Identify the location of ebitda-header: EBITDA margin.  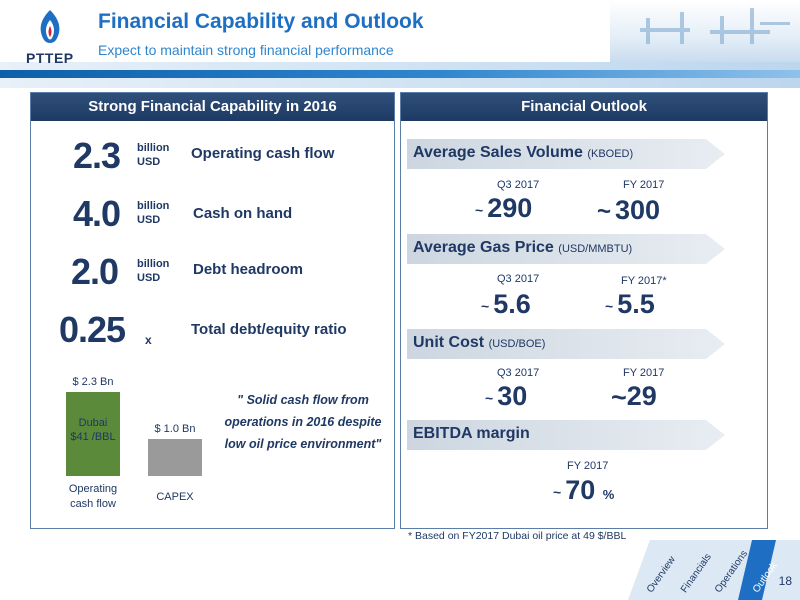
(566, 435).